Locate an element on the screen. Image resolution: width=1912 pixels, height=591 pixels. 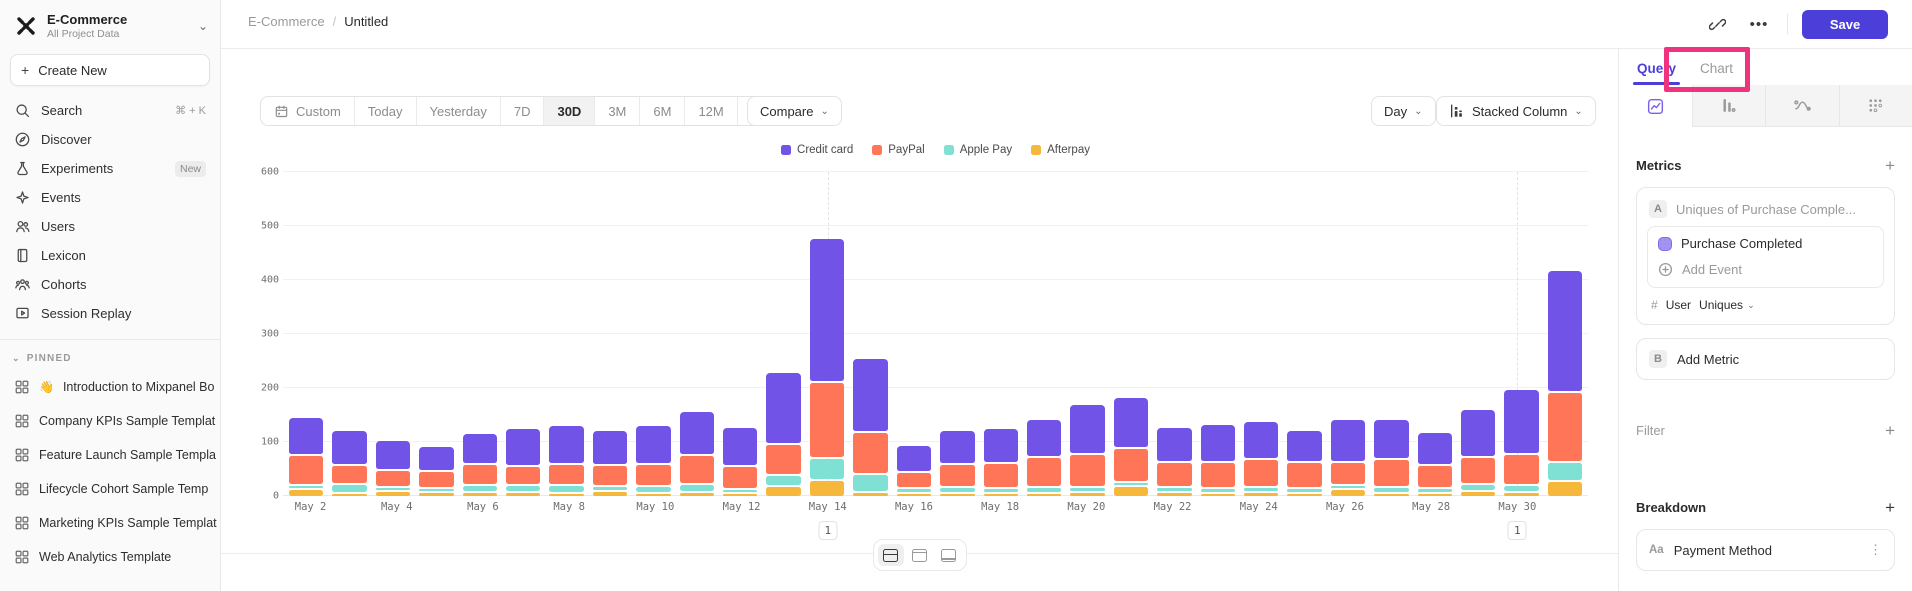
add-filter-plus-icon: + is located at coordinates (1890, 430).